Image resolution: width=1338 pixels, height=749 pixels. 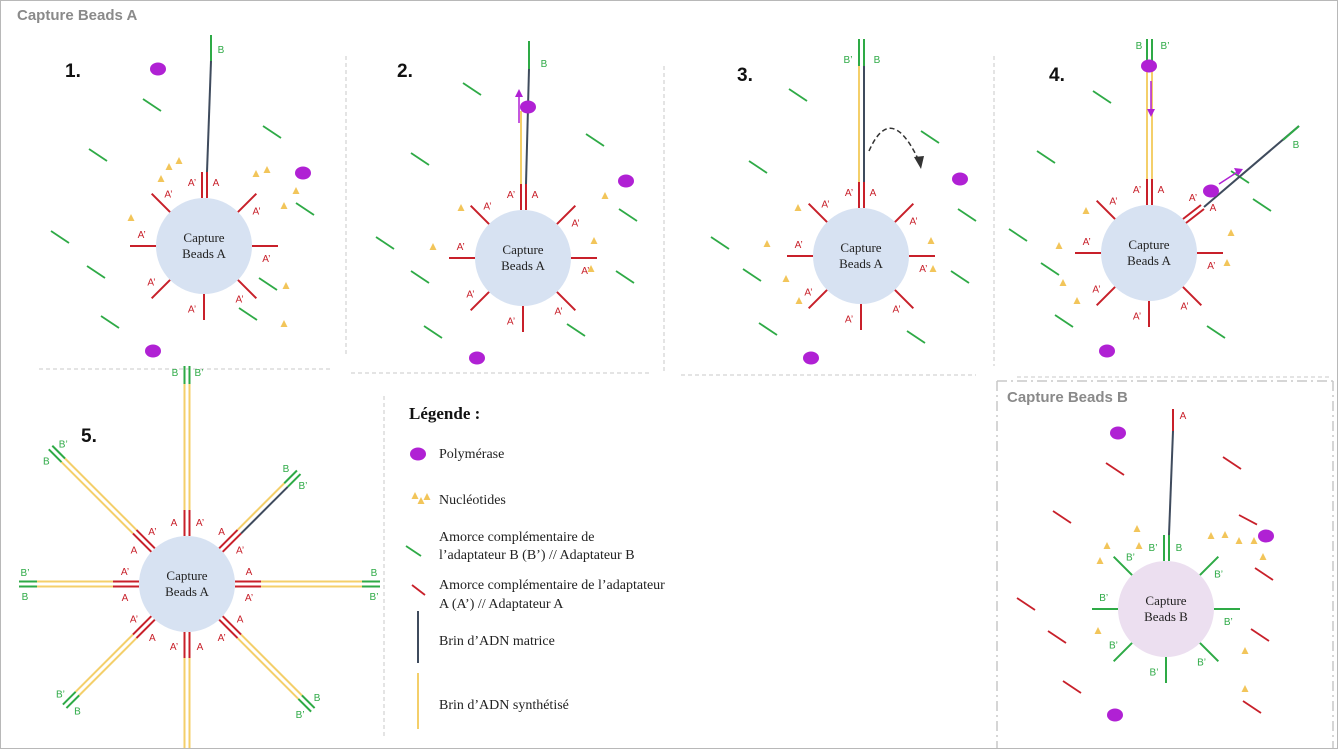 I want to click on legend-polymerase-icon, so click(x=418, y=454).